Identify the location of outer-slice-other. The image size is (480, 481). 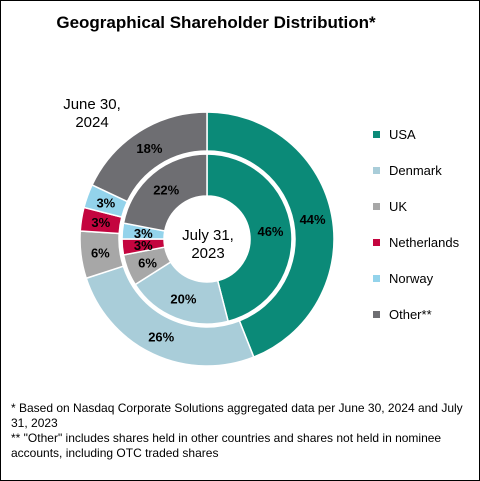
(149, 157).